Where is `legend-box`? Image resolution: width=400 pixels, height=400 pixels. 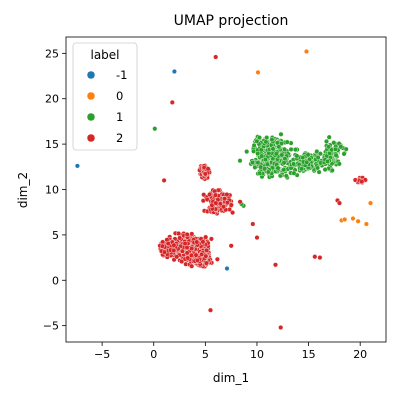
legend-box is located at coordinates (105, 96).